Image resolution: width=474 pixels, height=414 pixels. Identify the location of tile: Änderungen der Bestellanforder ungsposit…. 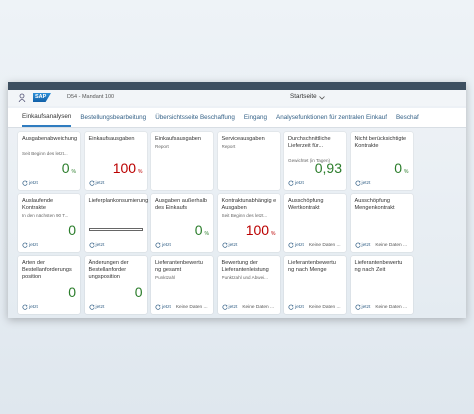
(115, 285).